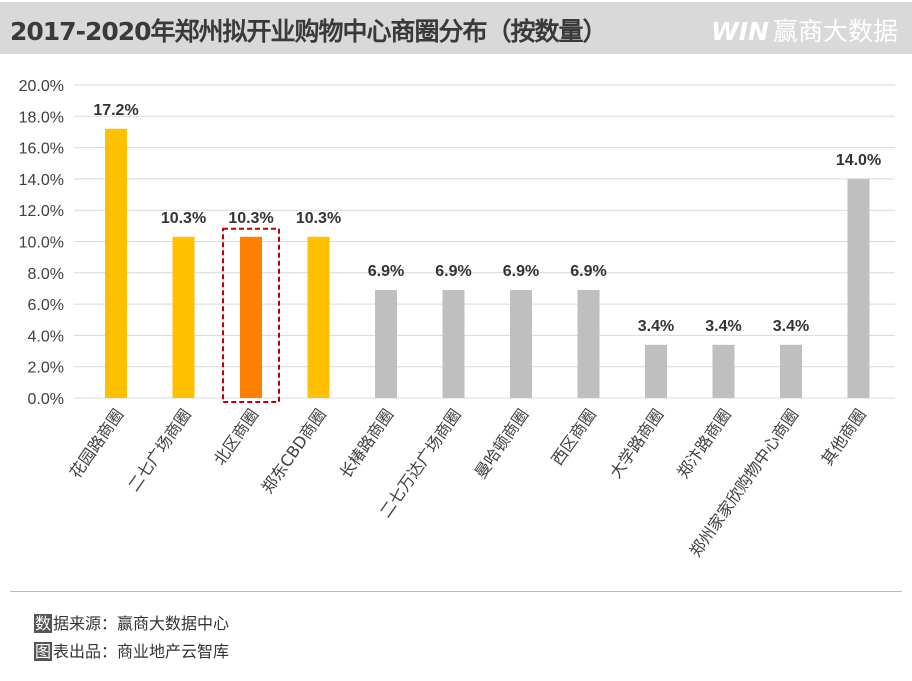 The image size is (912, 681). What do you see at coordinates (740, 31) in the screenshot?
I see `logo-mark: WIN` at bounding box center [740, 31].